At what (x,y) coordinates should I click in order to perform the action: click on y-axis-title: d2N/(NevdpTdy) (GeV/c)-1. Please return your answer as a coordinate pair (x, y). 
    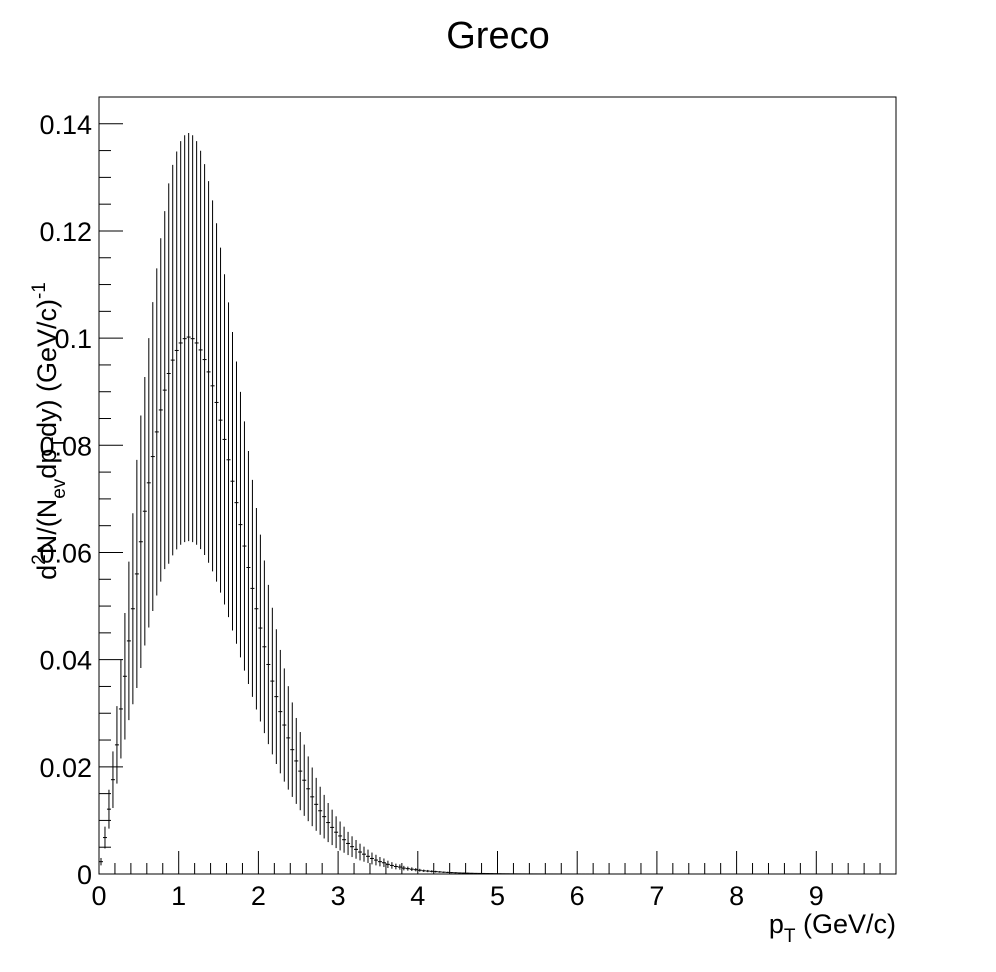
    Looking at the image, I should click on (49, 431).